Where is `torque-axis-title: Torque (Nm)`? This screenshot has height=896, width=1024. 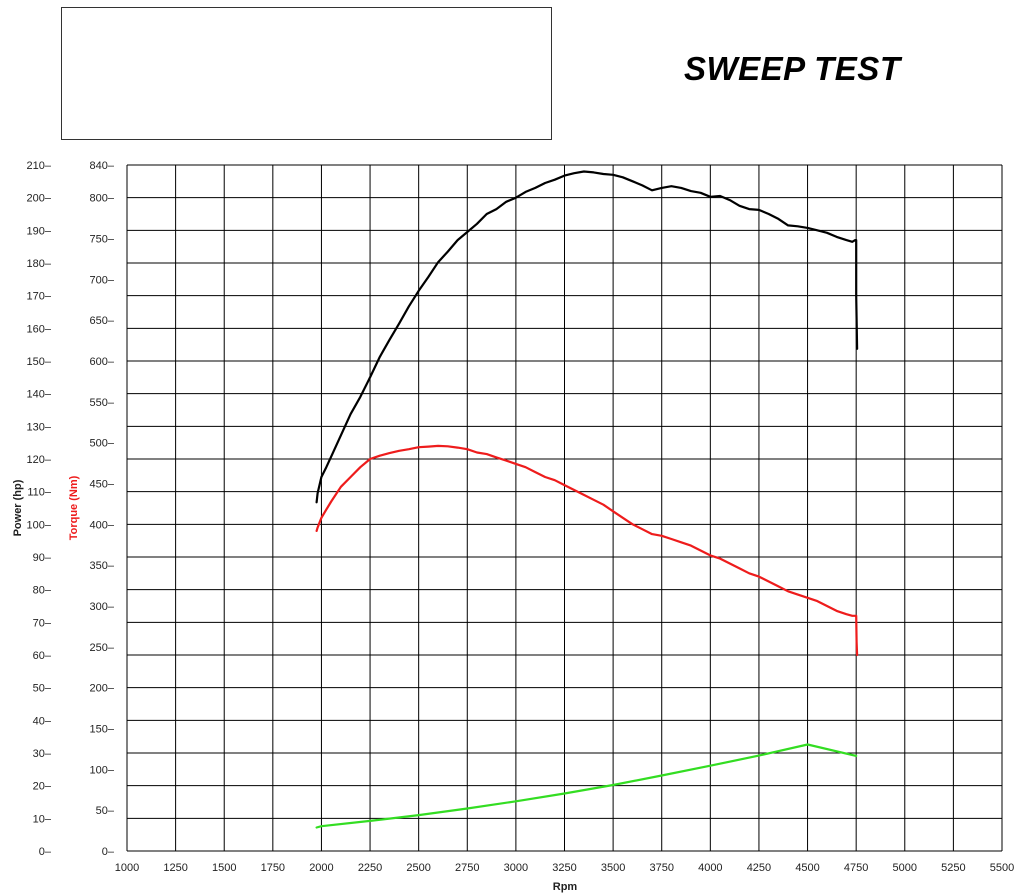 torque-axis-title: Torque (Nm) is located at coordinates (74, 507).